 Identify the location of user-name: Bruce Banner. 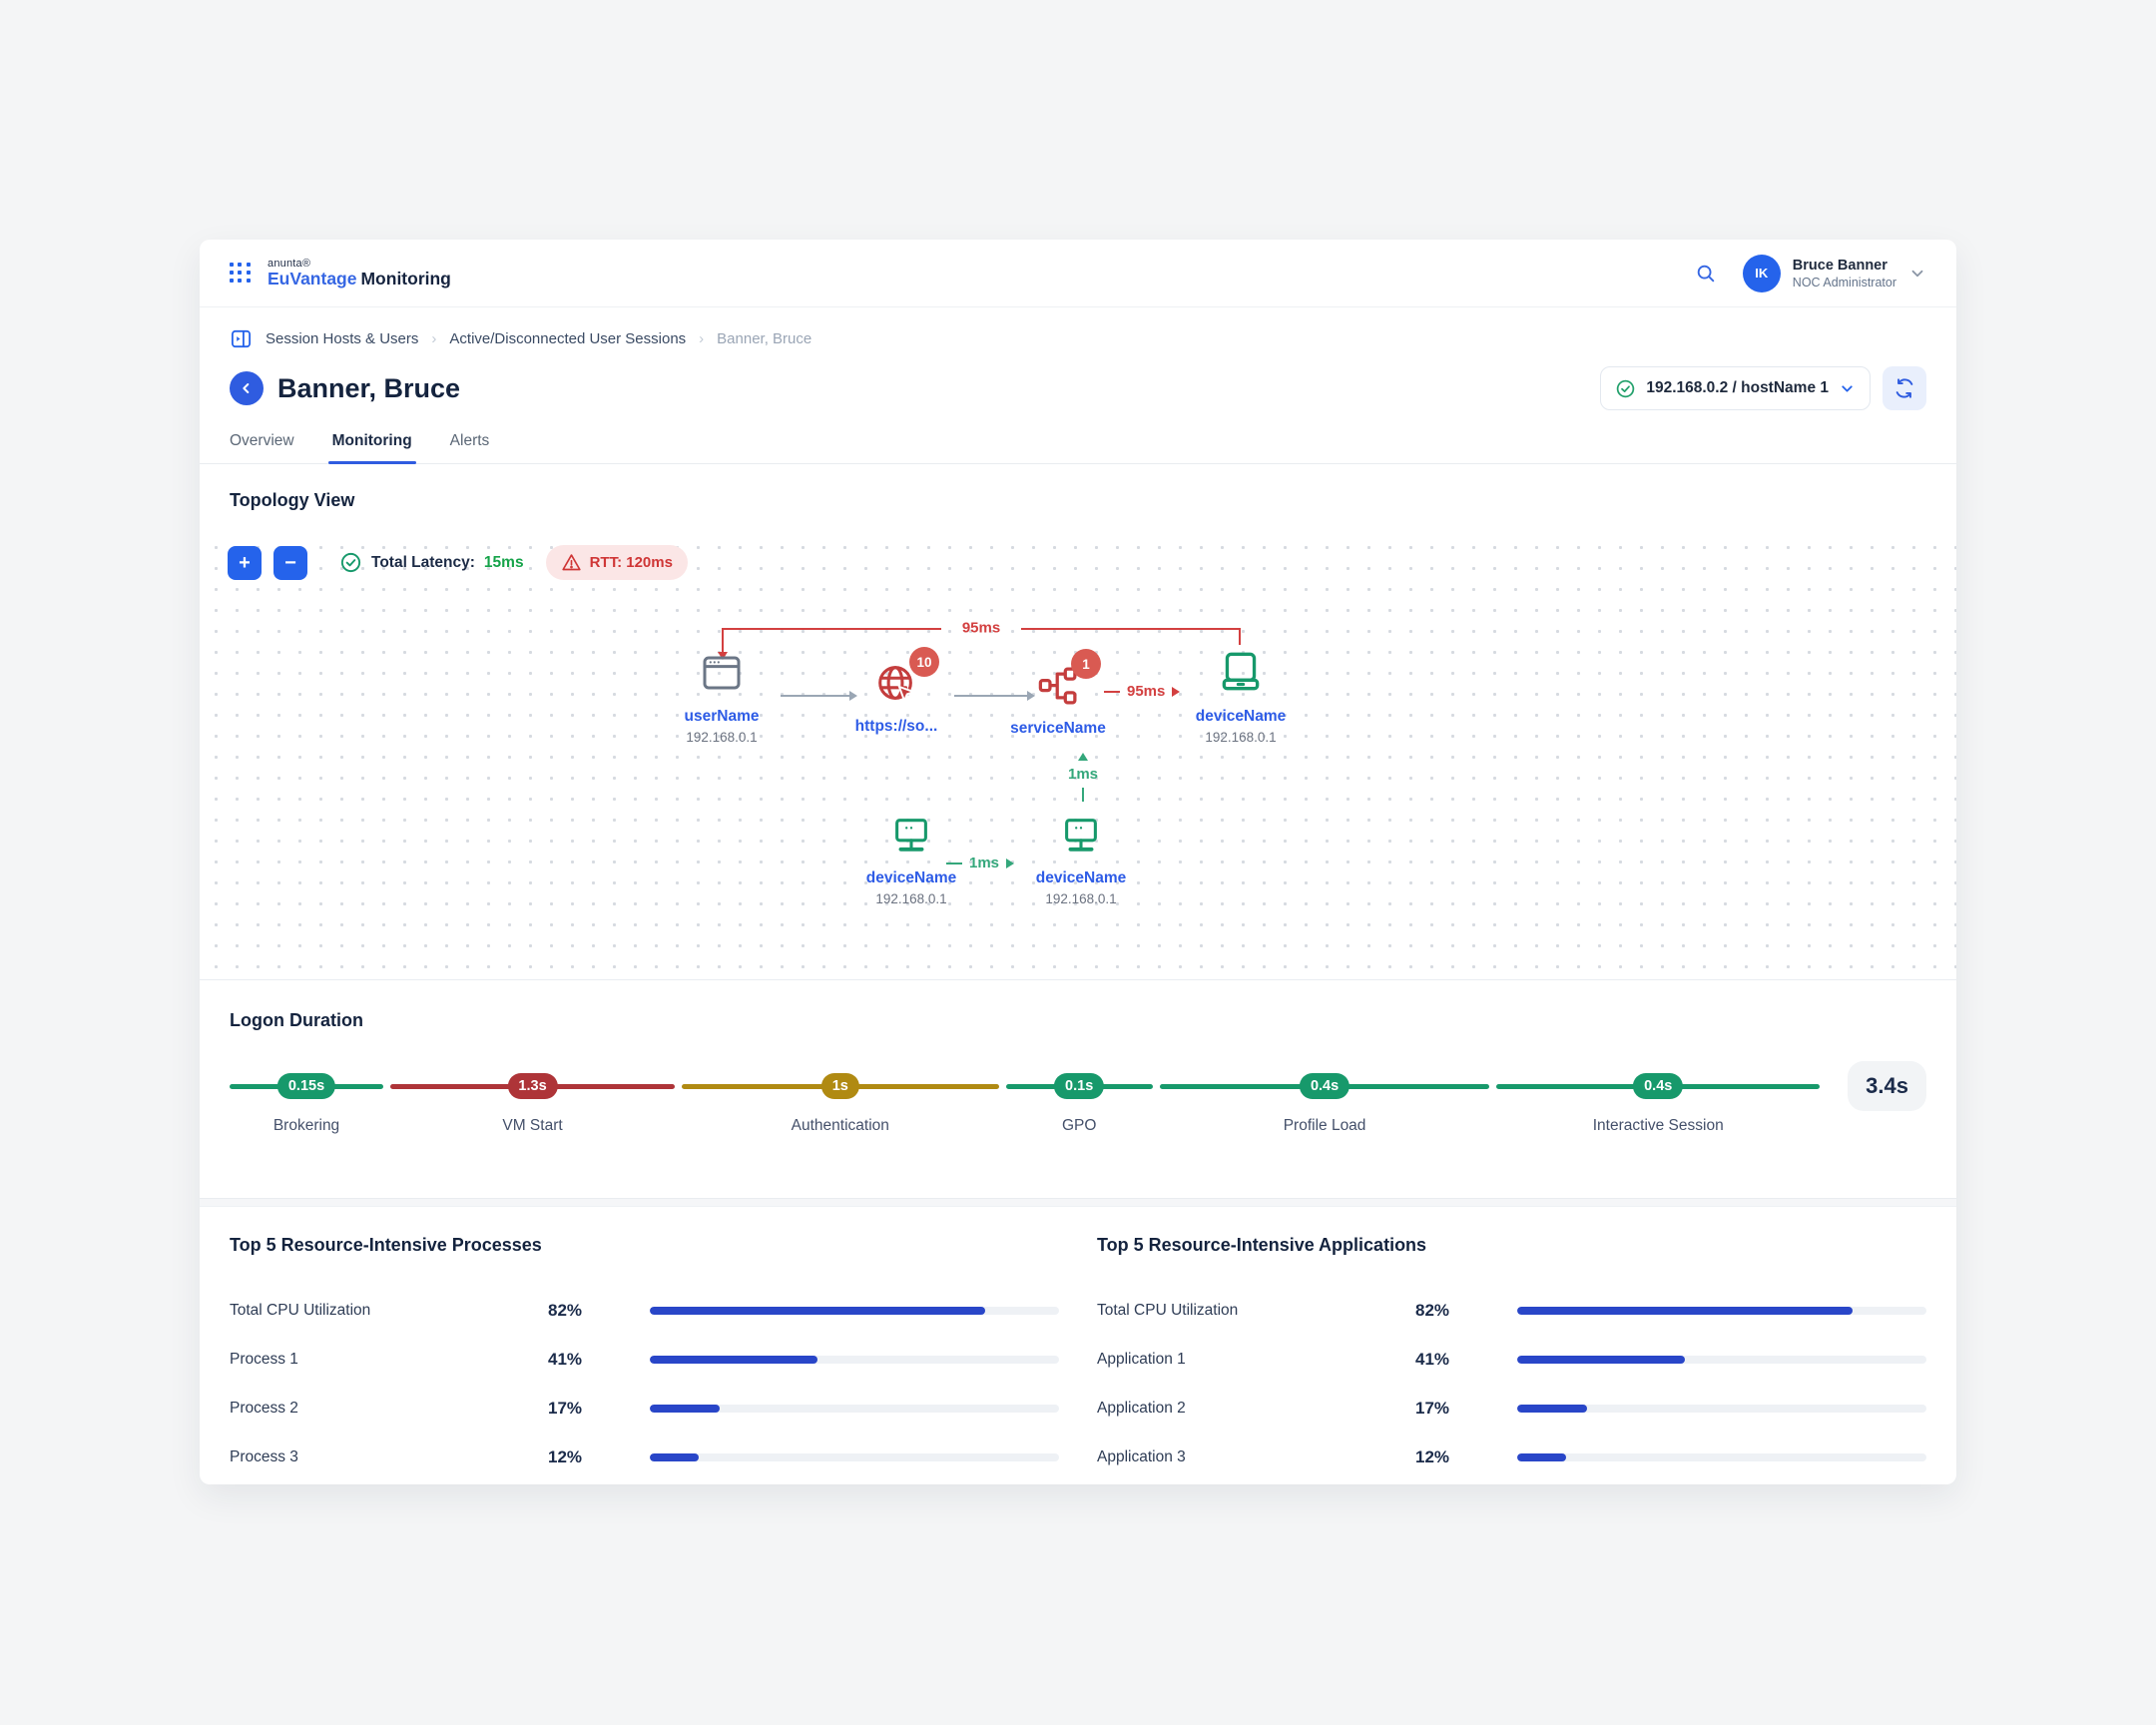
(1839, 265).